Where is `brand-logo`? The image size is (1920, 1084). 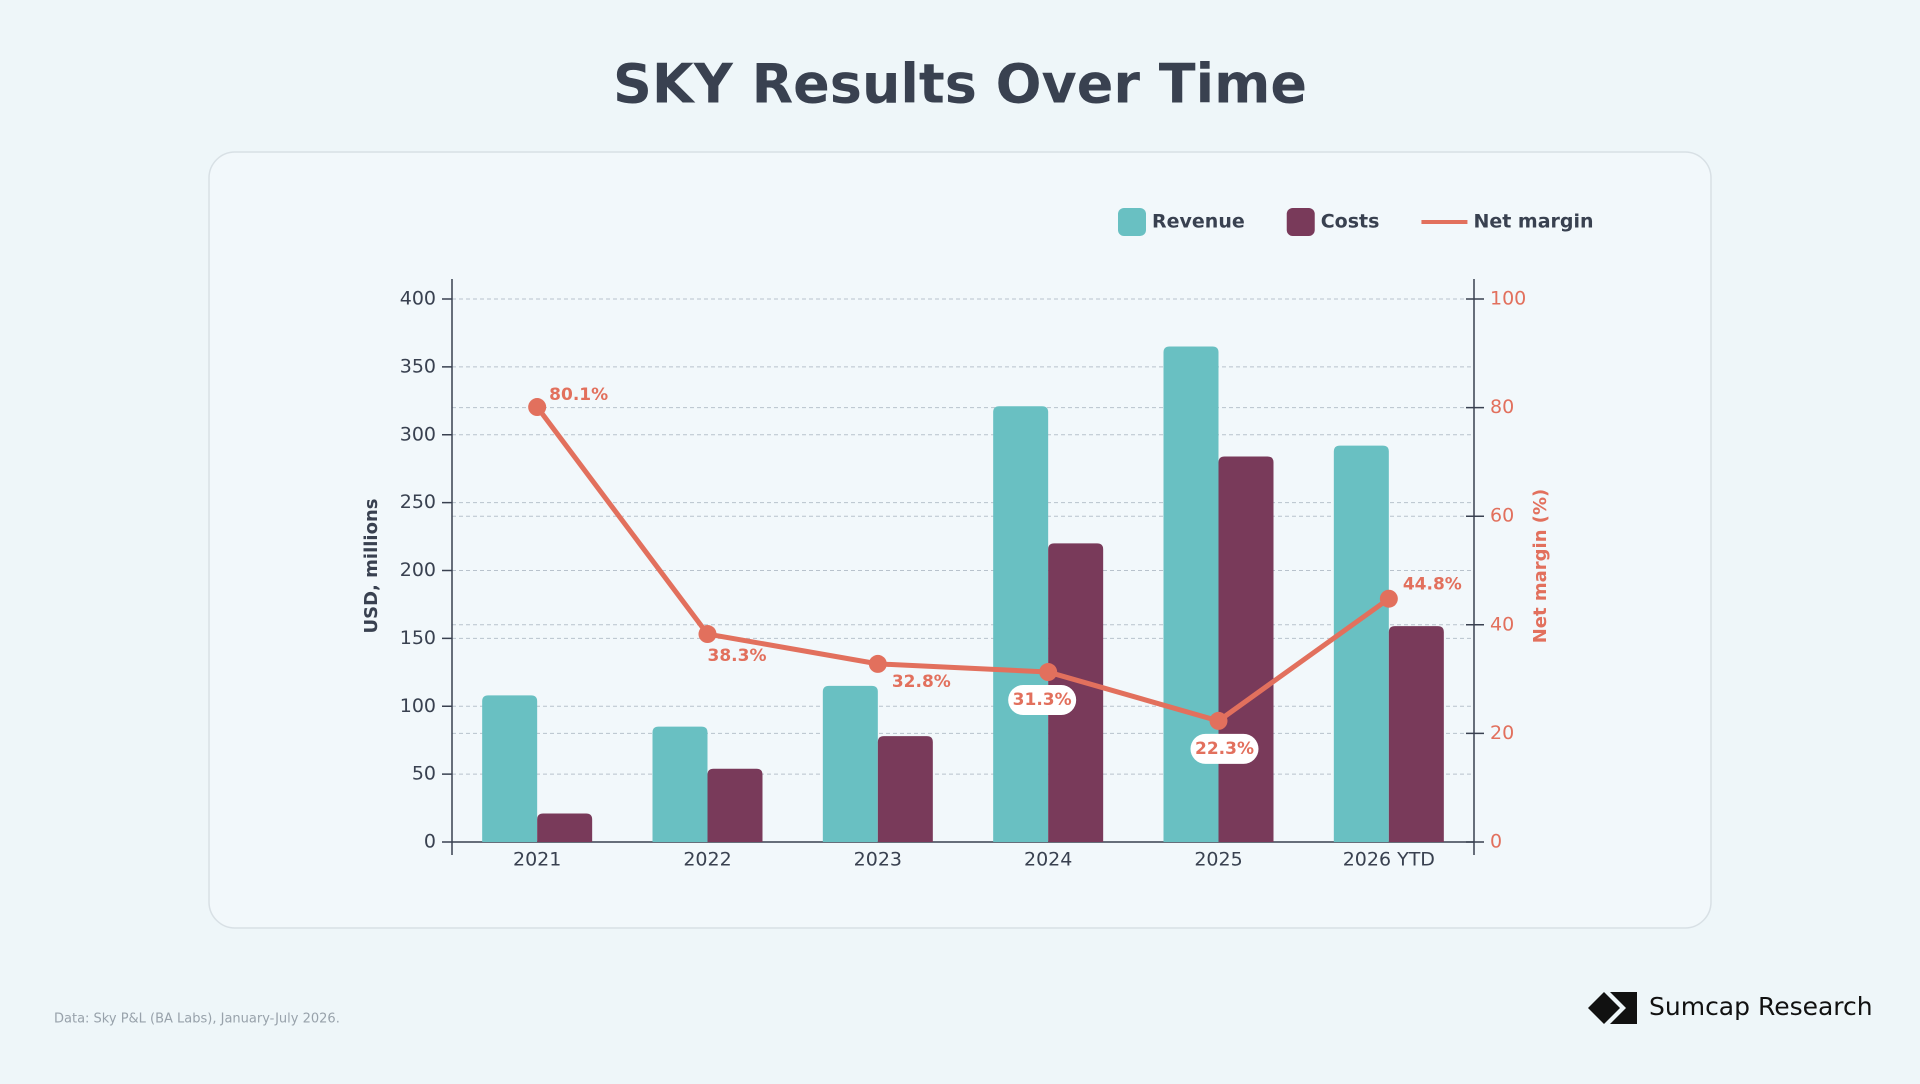
brand-logo is located at coordinates (1612, 1008).